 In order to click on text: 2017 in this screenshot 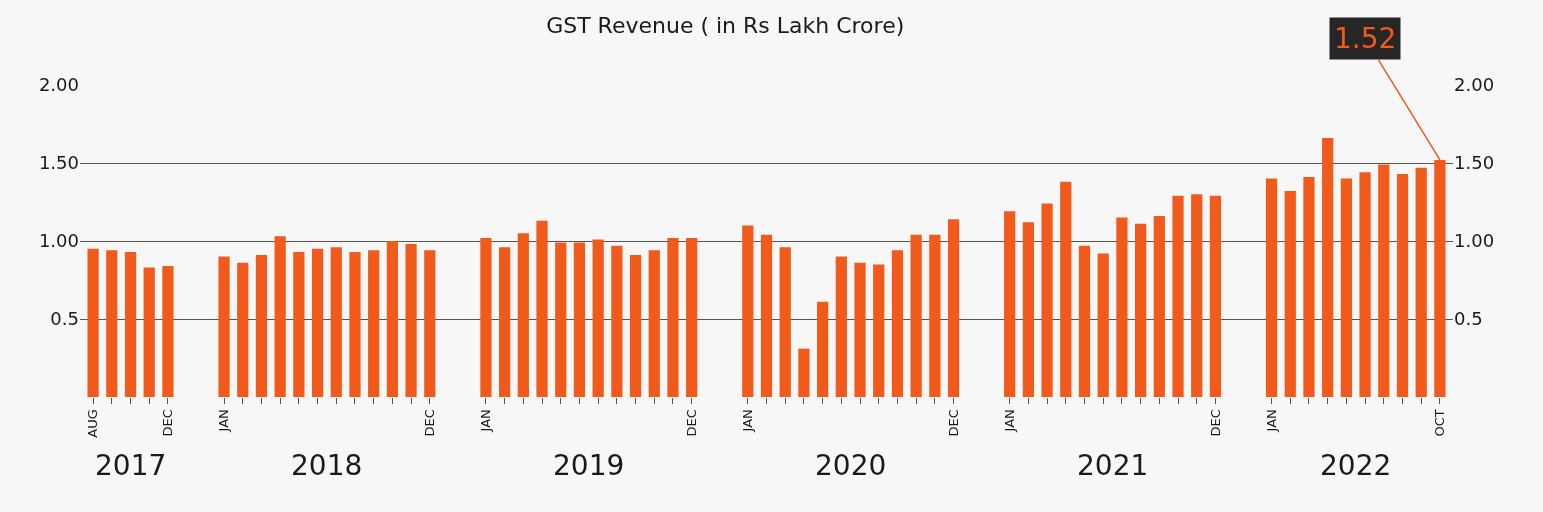, I will do `click(131, 465)`.